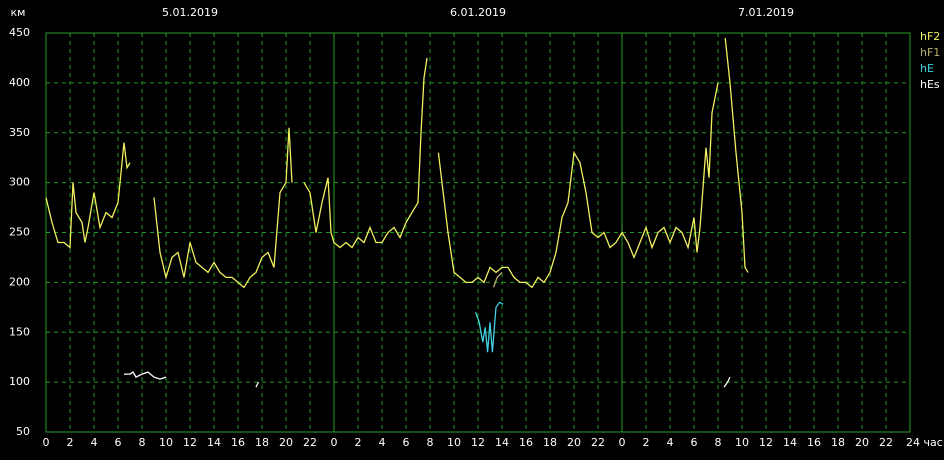 The height and width of the screenshot is (460, 944). I want to click on y-tick-label: 350, so click(19, 132).